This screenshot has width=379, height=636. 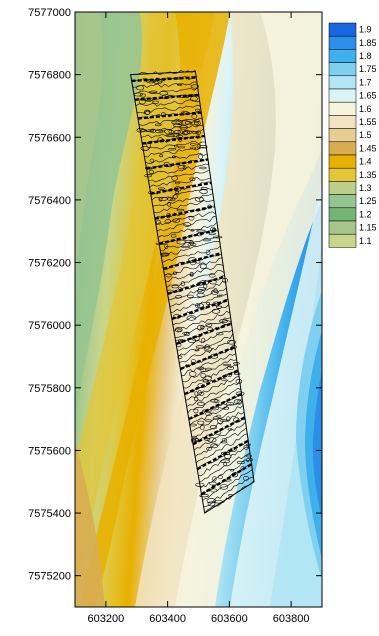 What do you see at coordinates (49, 577) in the screenshot?
I see `y-tick-label: 7575200` at bounding box center [49, 577].